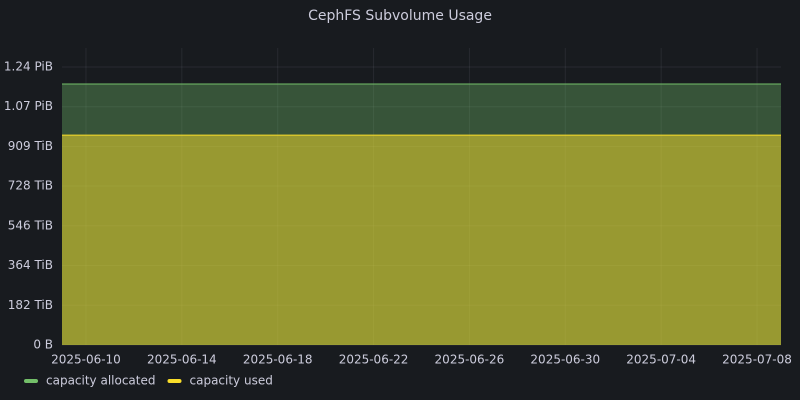 This screenshot has width=800, height=400. I want to click on y-tick-label: 546 TiB, so click(30, 225).